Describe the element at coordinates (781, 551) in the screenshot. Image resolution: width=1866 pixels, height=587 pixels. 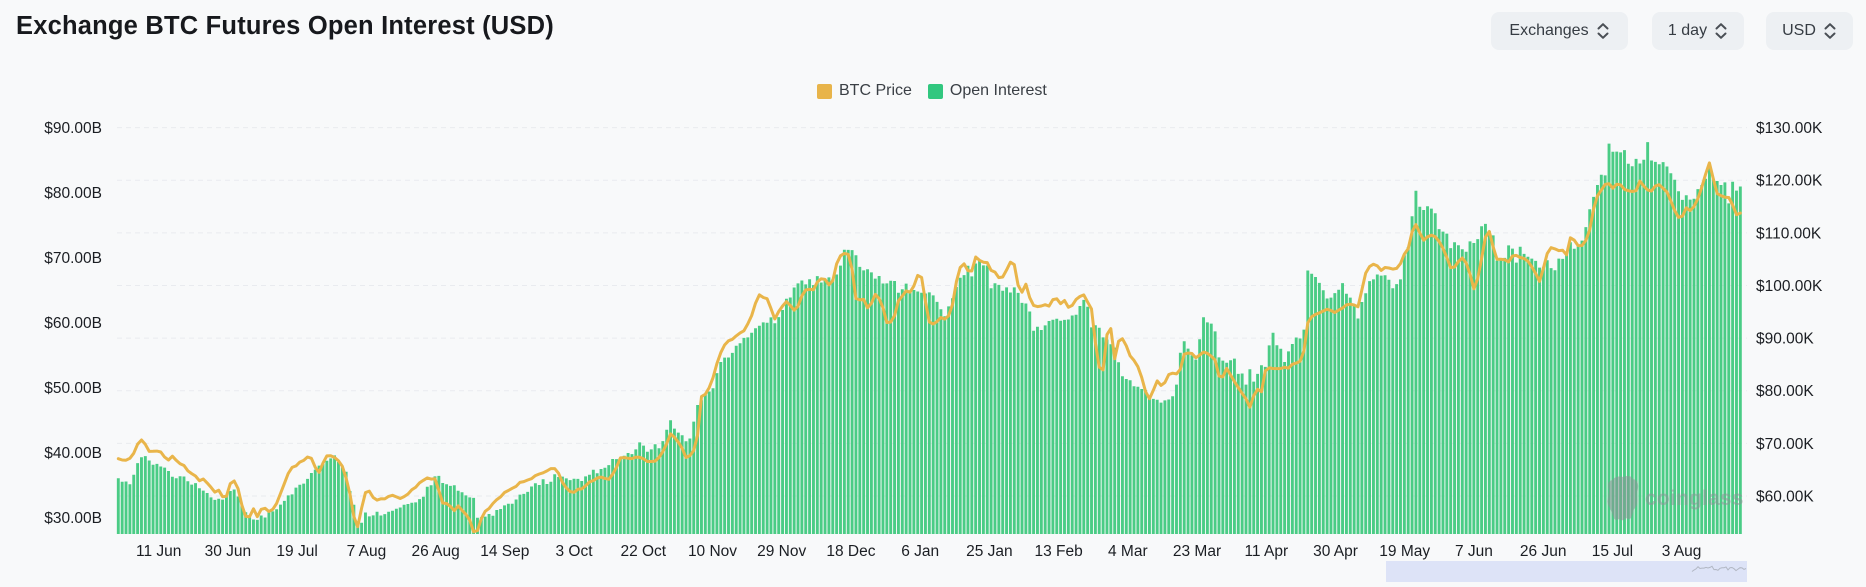
I see `svg-text: 29 Nov` at that location.